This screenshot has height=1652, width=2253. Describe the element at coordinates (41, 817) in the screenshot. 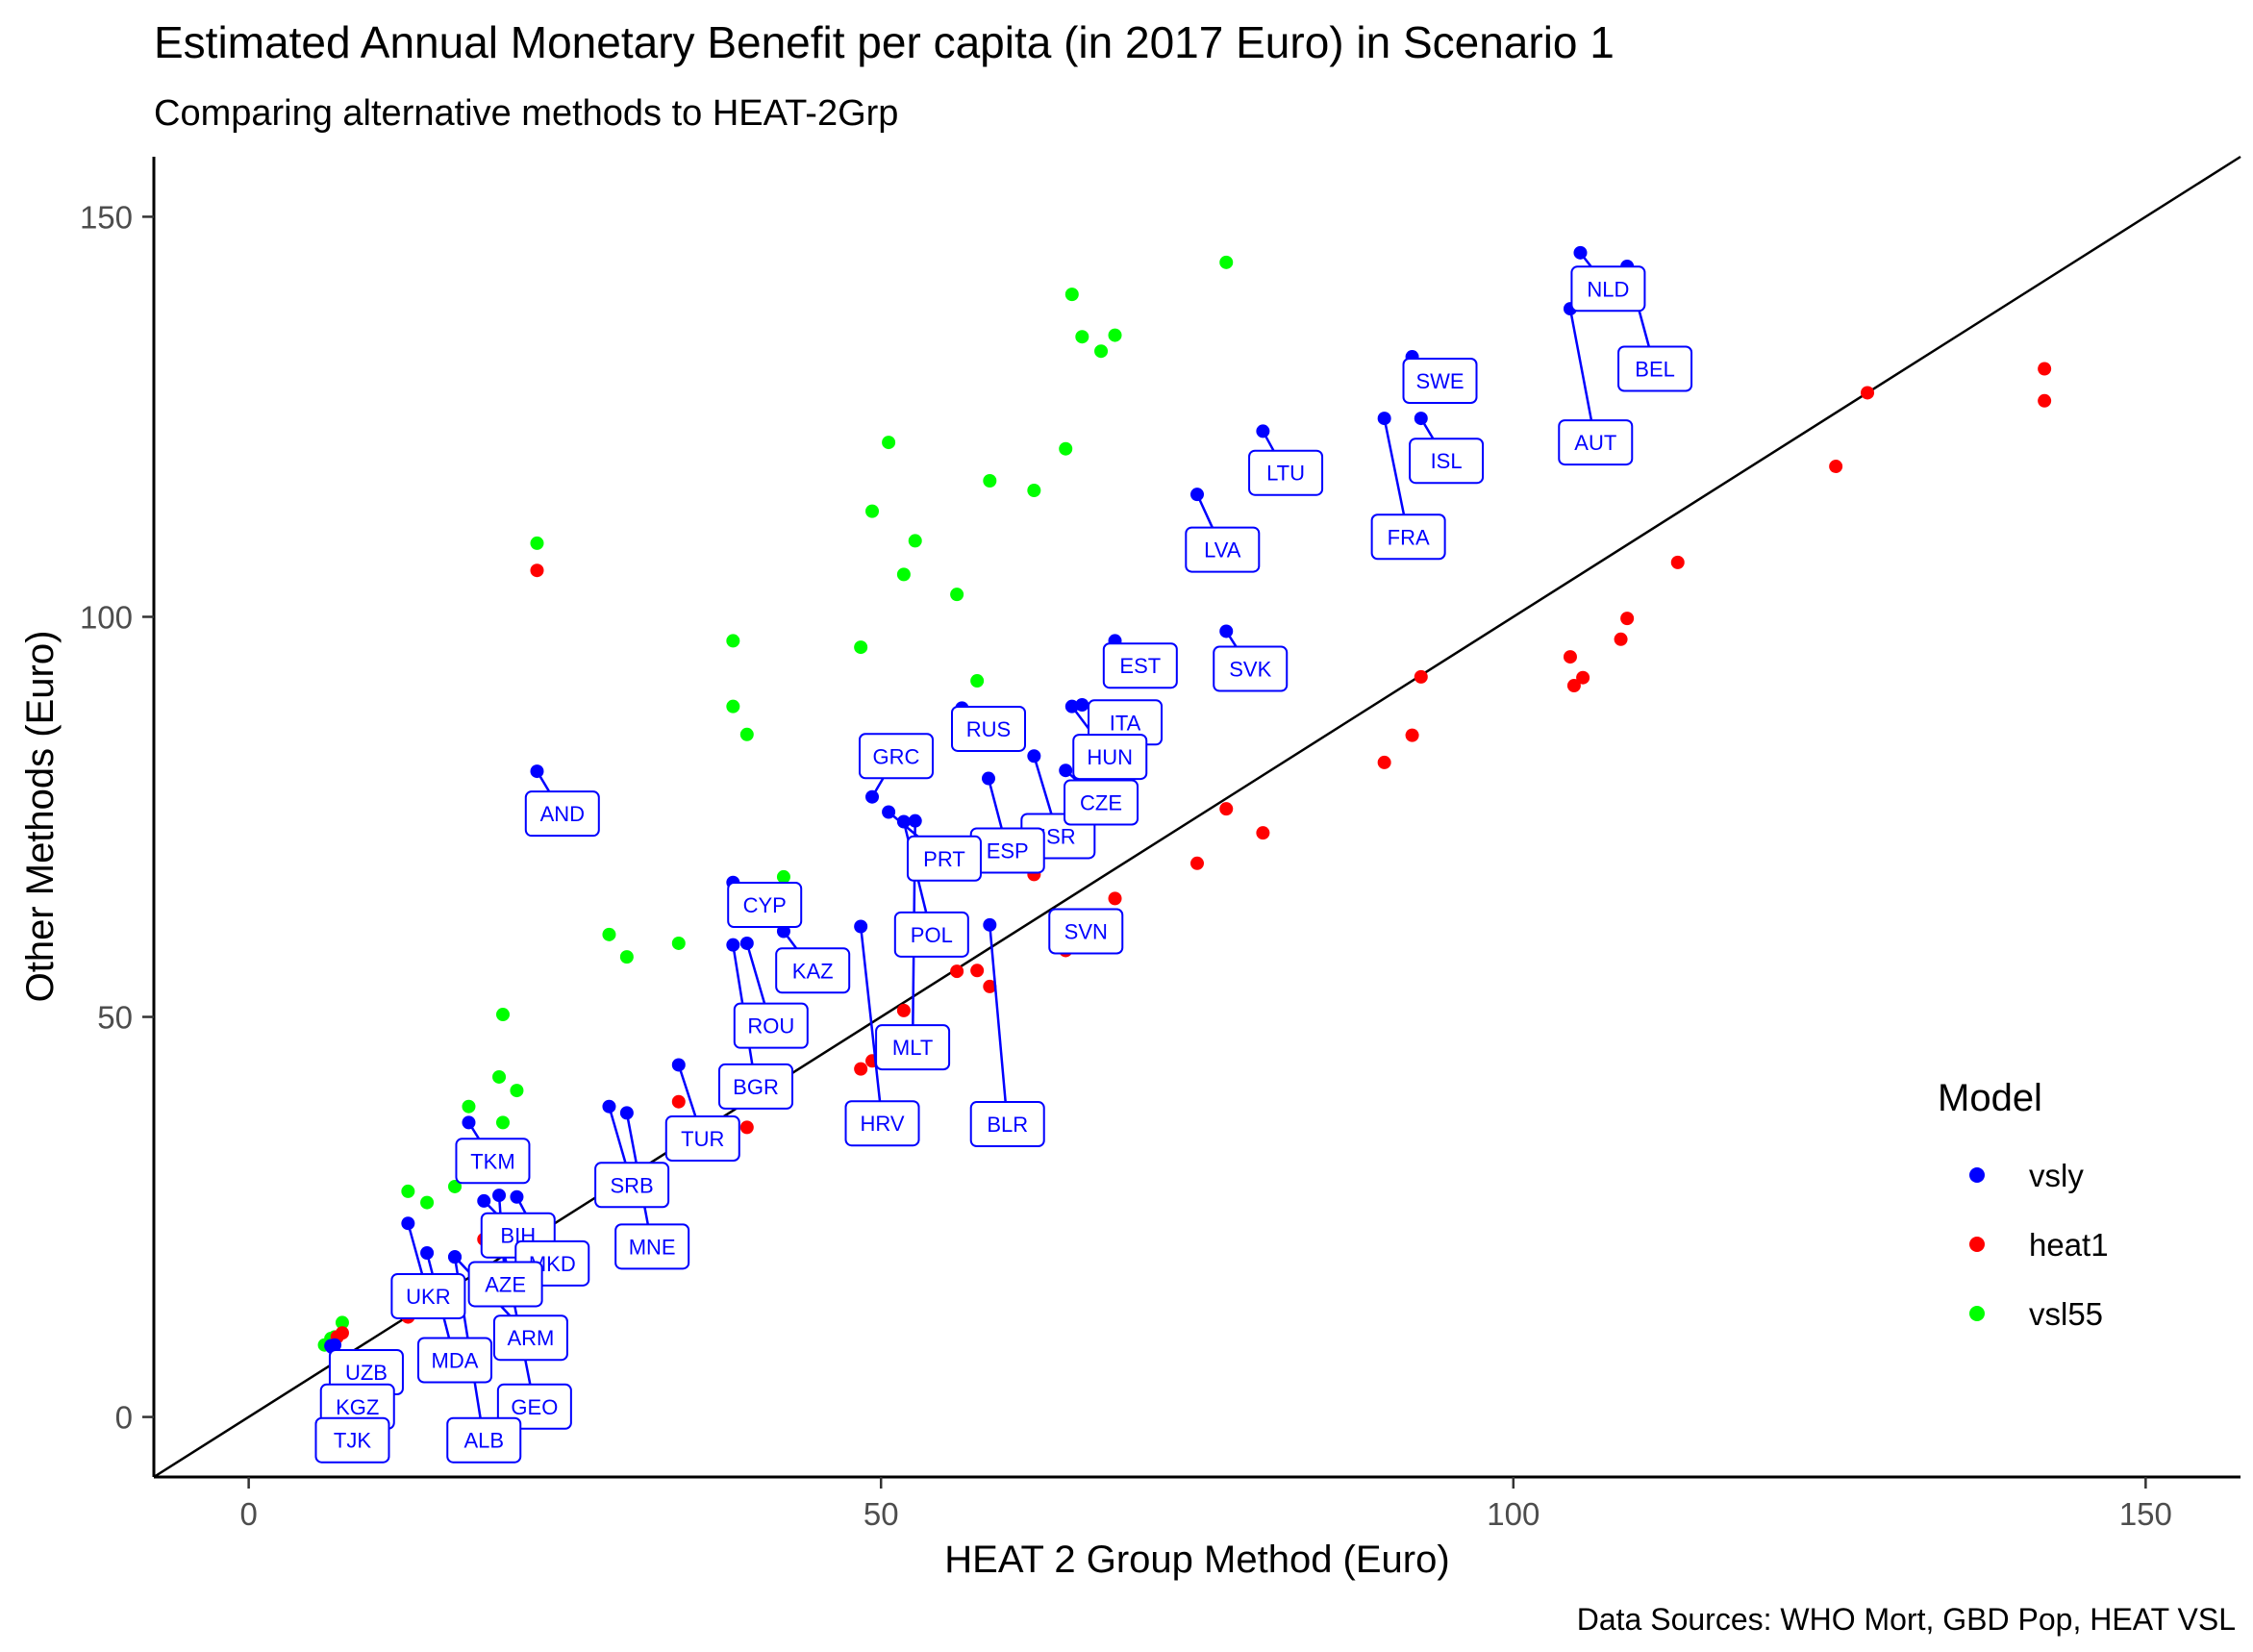

I see `y-axis-title: Other Methods (Euro)` at that location.